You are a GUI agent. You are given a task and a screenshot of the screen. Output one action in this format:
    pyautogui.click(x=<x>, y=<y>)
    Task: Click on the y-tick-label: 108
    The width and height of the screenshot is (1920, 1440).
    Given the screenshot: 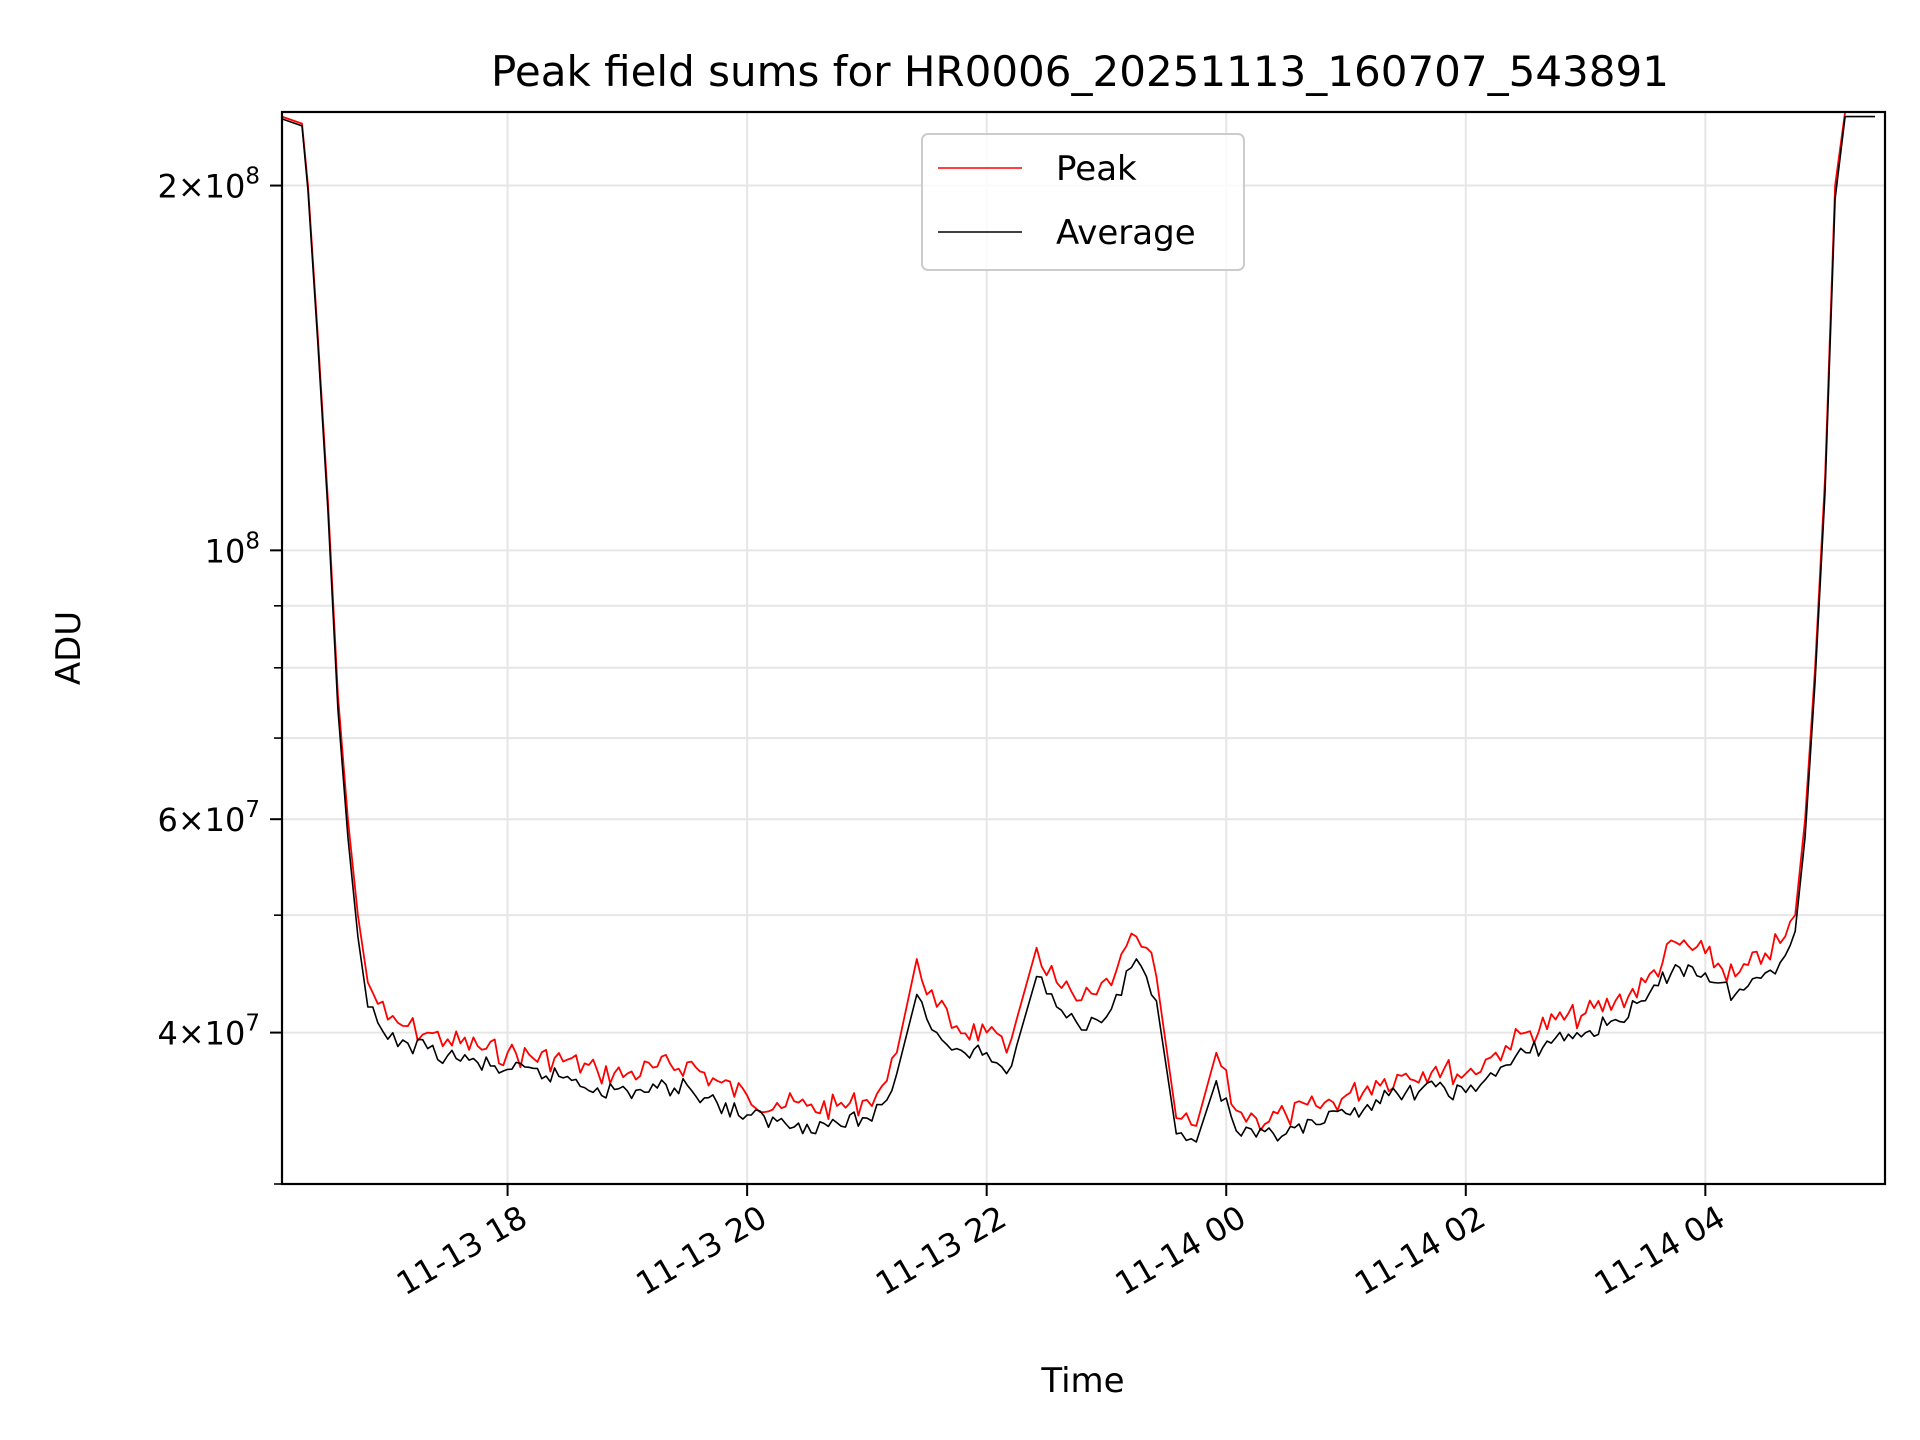 What is the action you would take?
    pyautogui.click(x=232, y=549)
    